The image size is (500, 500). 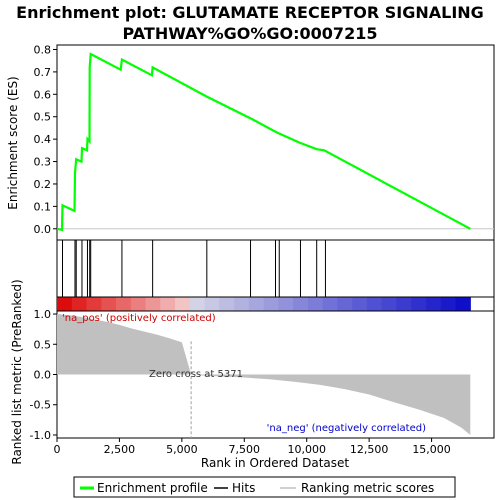 I want to click on metric-y-tick-label: 0.0, so click(x=43, y=375).